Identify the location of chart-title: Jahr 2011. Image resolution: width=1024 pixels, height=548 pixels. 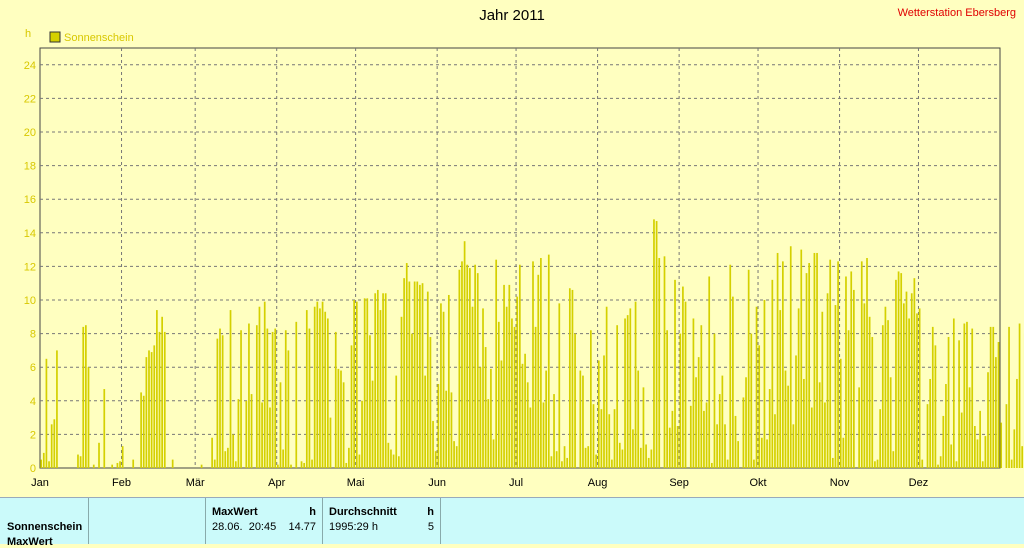
(512, 15).